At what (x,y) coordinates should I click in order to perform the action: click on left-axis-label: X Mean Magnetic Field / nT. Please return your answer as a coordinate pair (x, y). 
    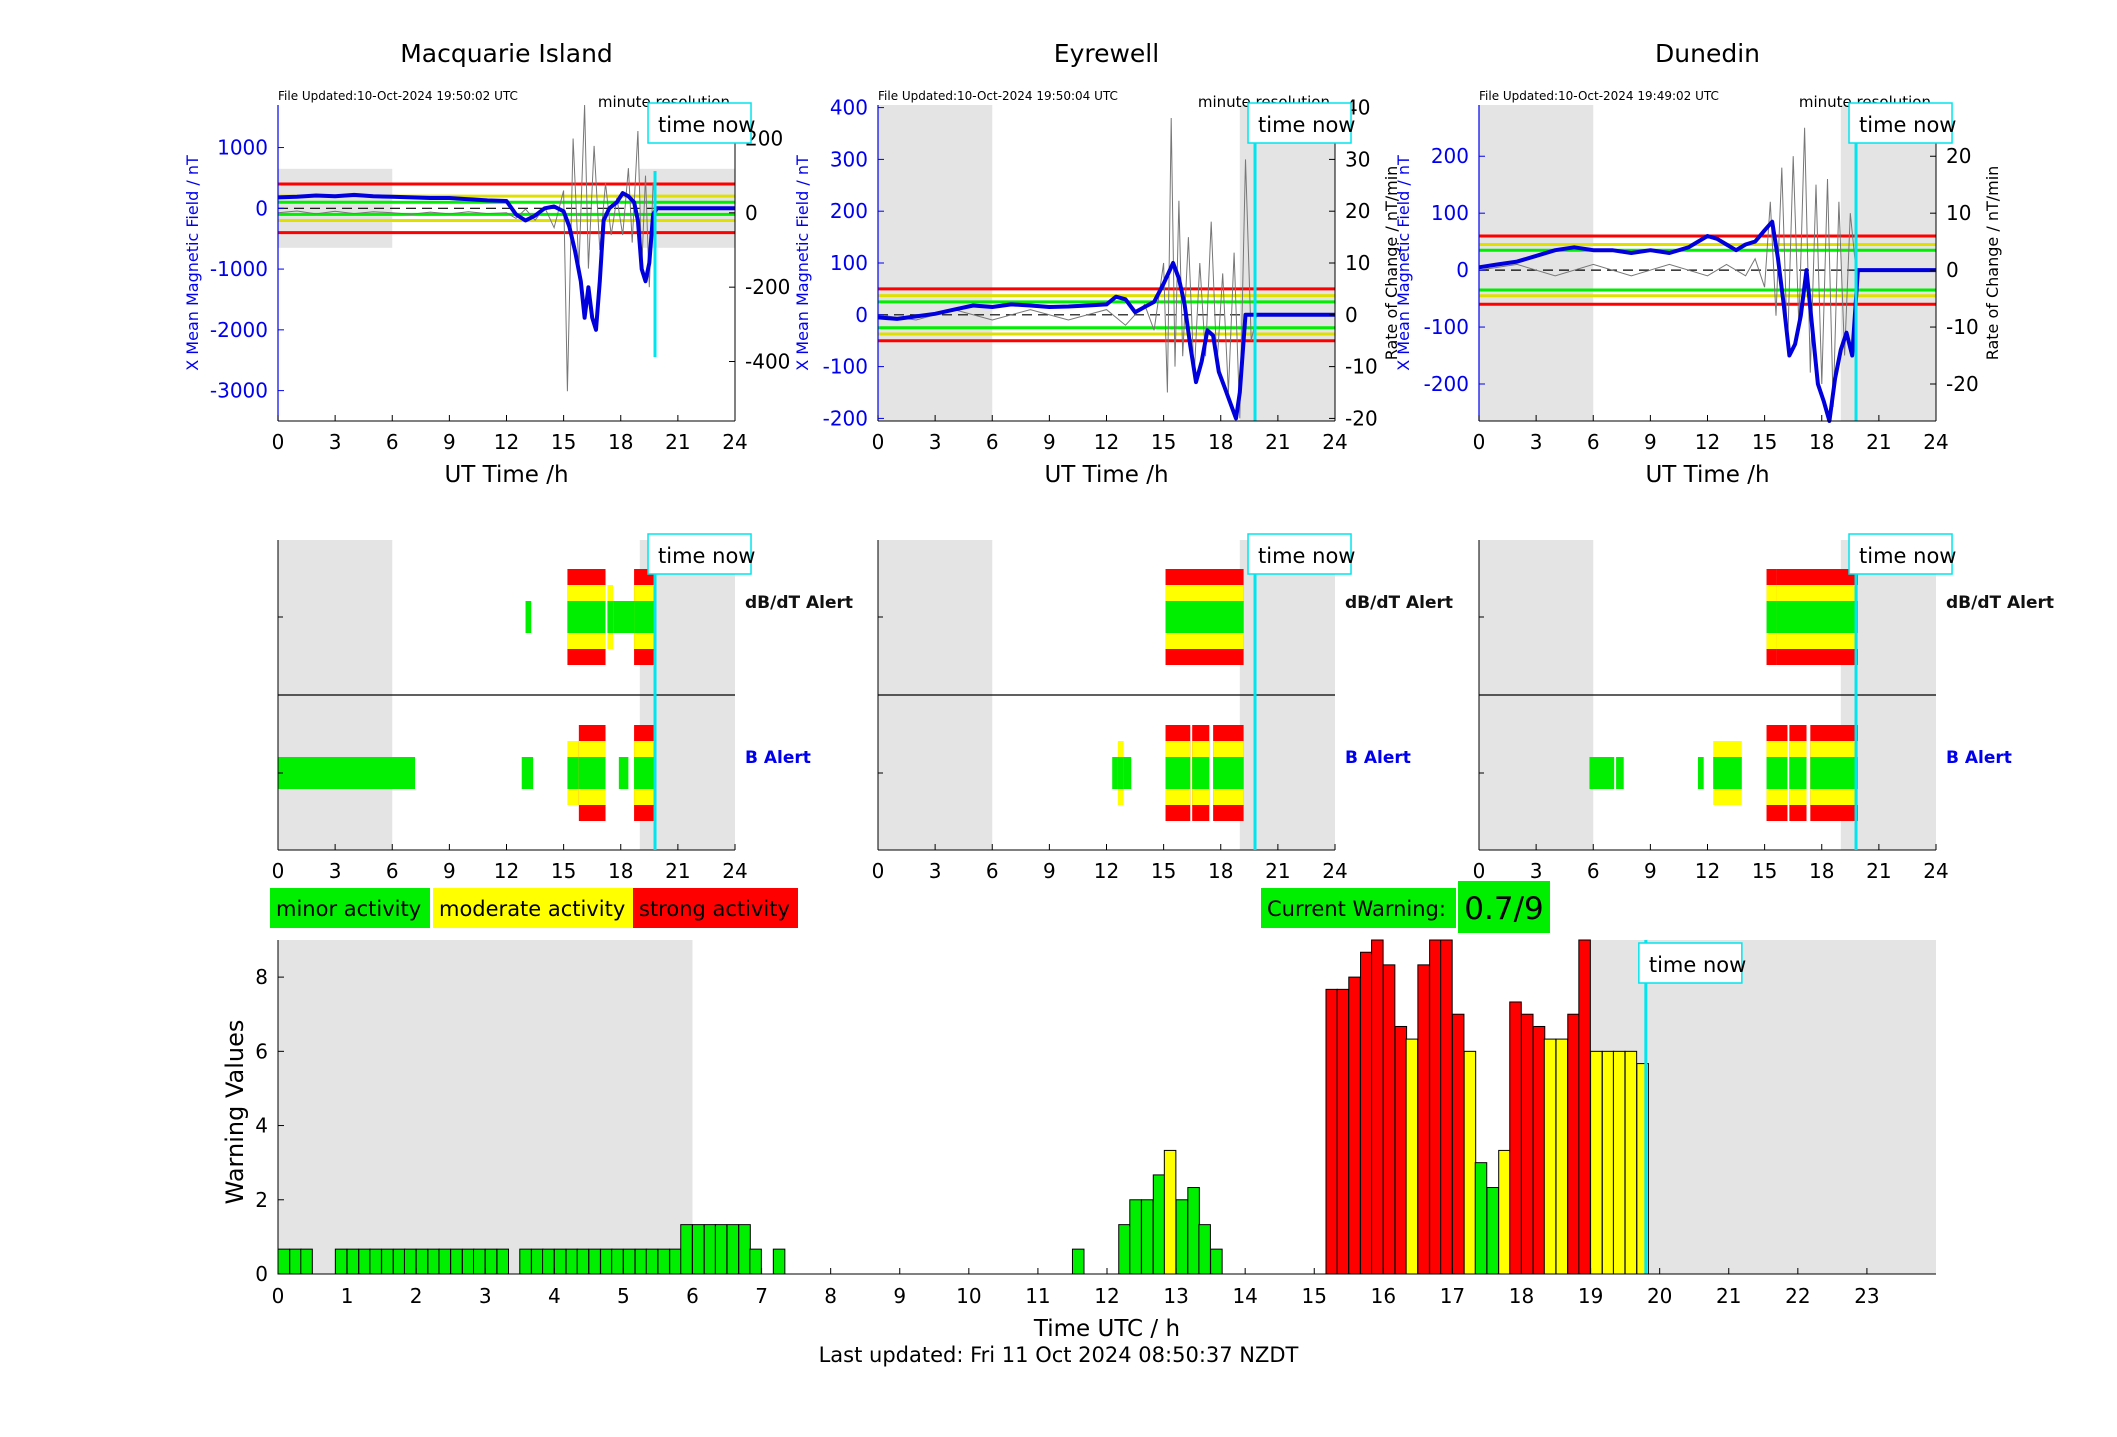
    Looking at the image, I should click on (802, 263).